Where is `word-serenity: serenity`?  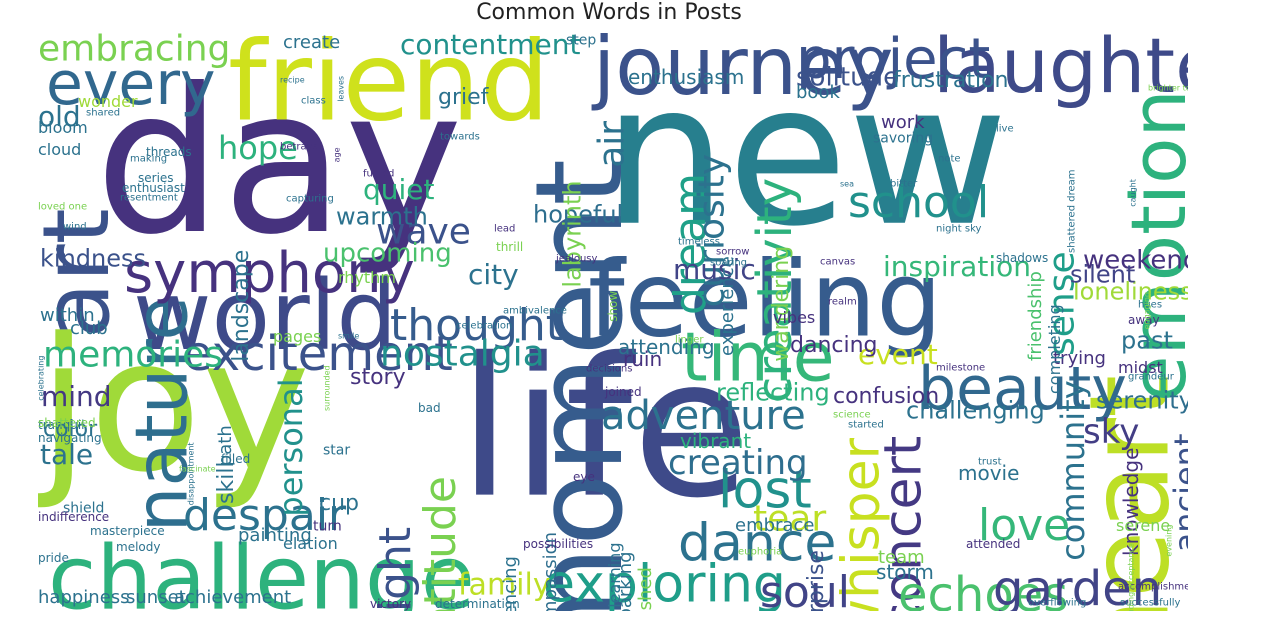
word-serenity: serenity is located at coordinates (1142, 401).